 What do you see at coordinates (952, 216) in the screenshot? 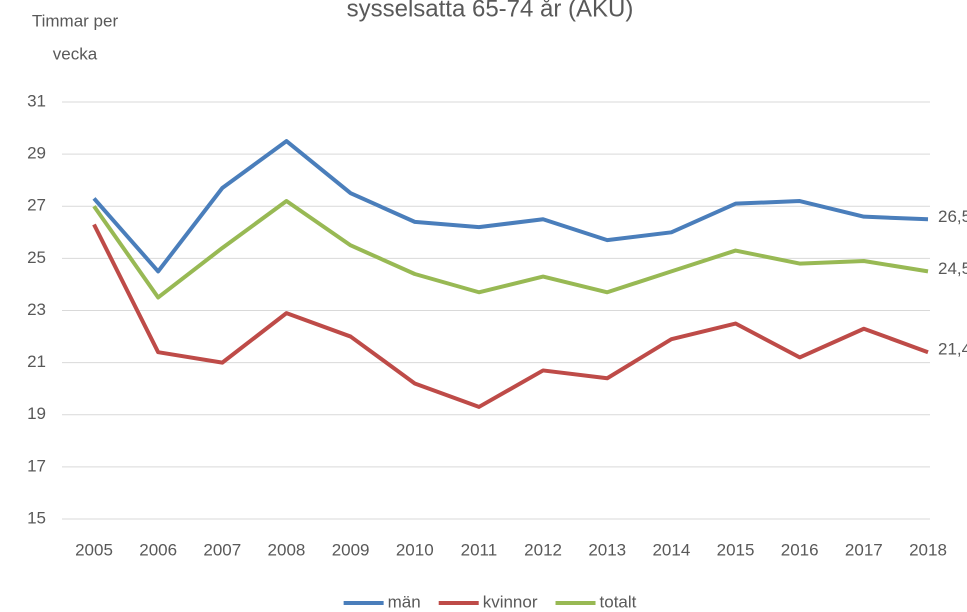
I see `data-label: 26,5` at bounding box center [952, 216].